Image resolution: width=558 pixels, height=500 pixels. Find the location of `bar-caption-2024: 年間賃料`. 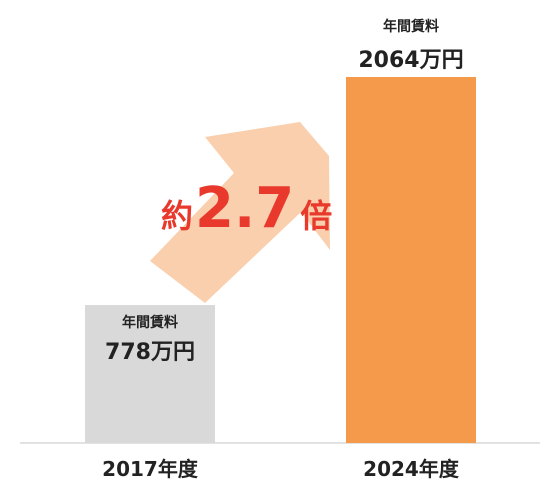

bar-caption-2024: 年間賃料 is located at coordinates (411, 26).